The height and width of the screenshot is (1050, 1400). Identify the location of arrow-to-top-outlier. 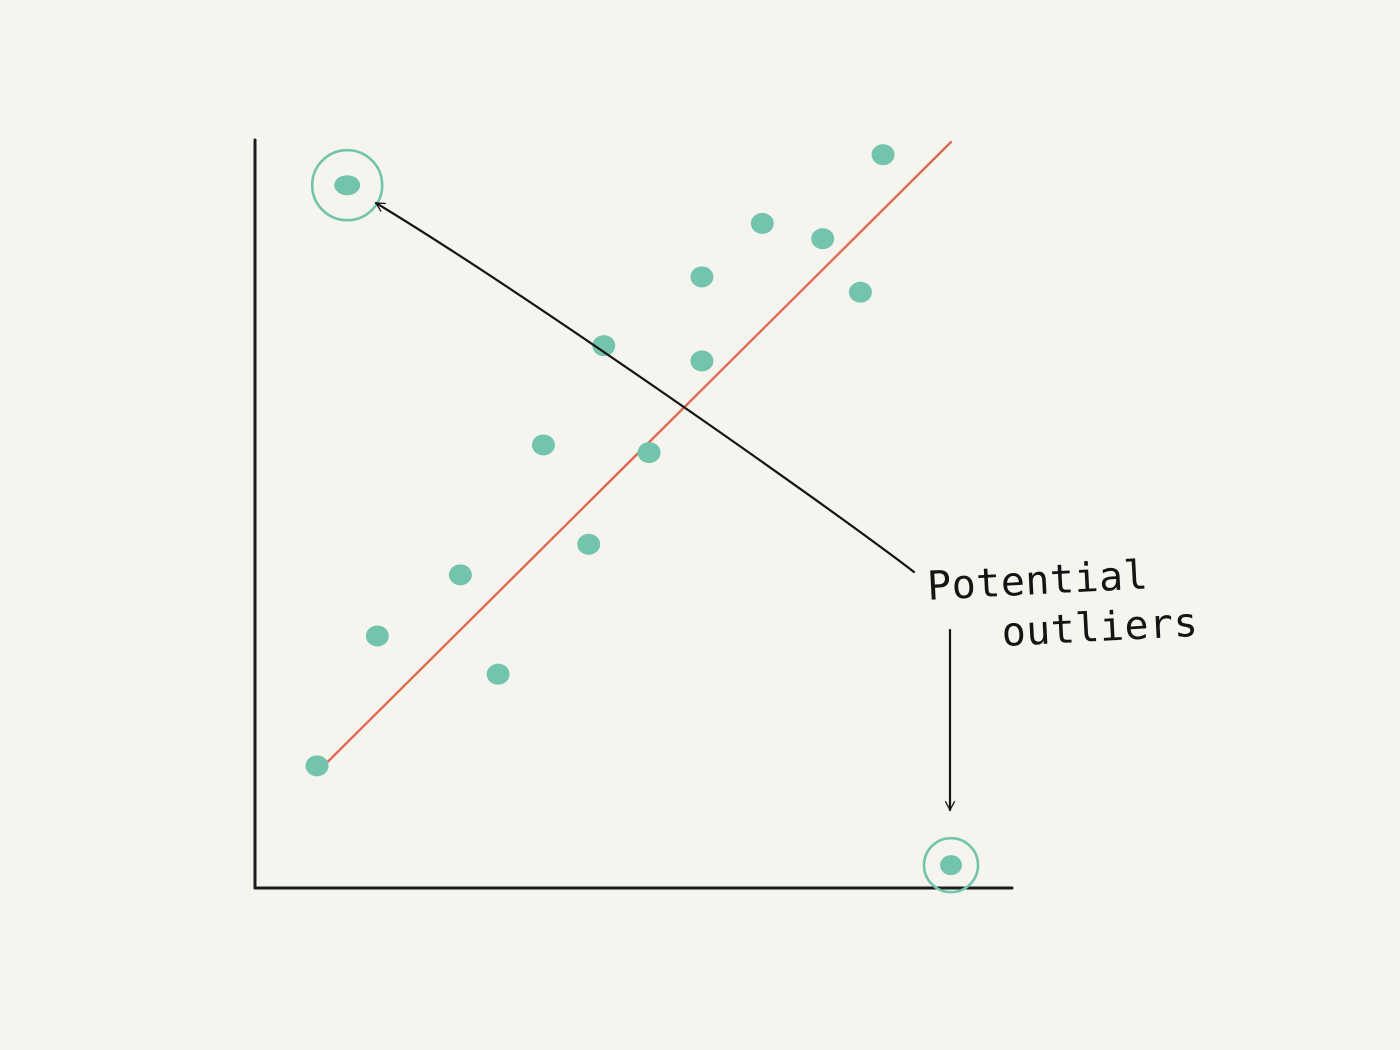
(645, 387).